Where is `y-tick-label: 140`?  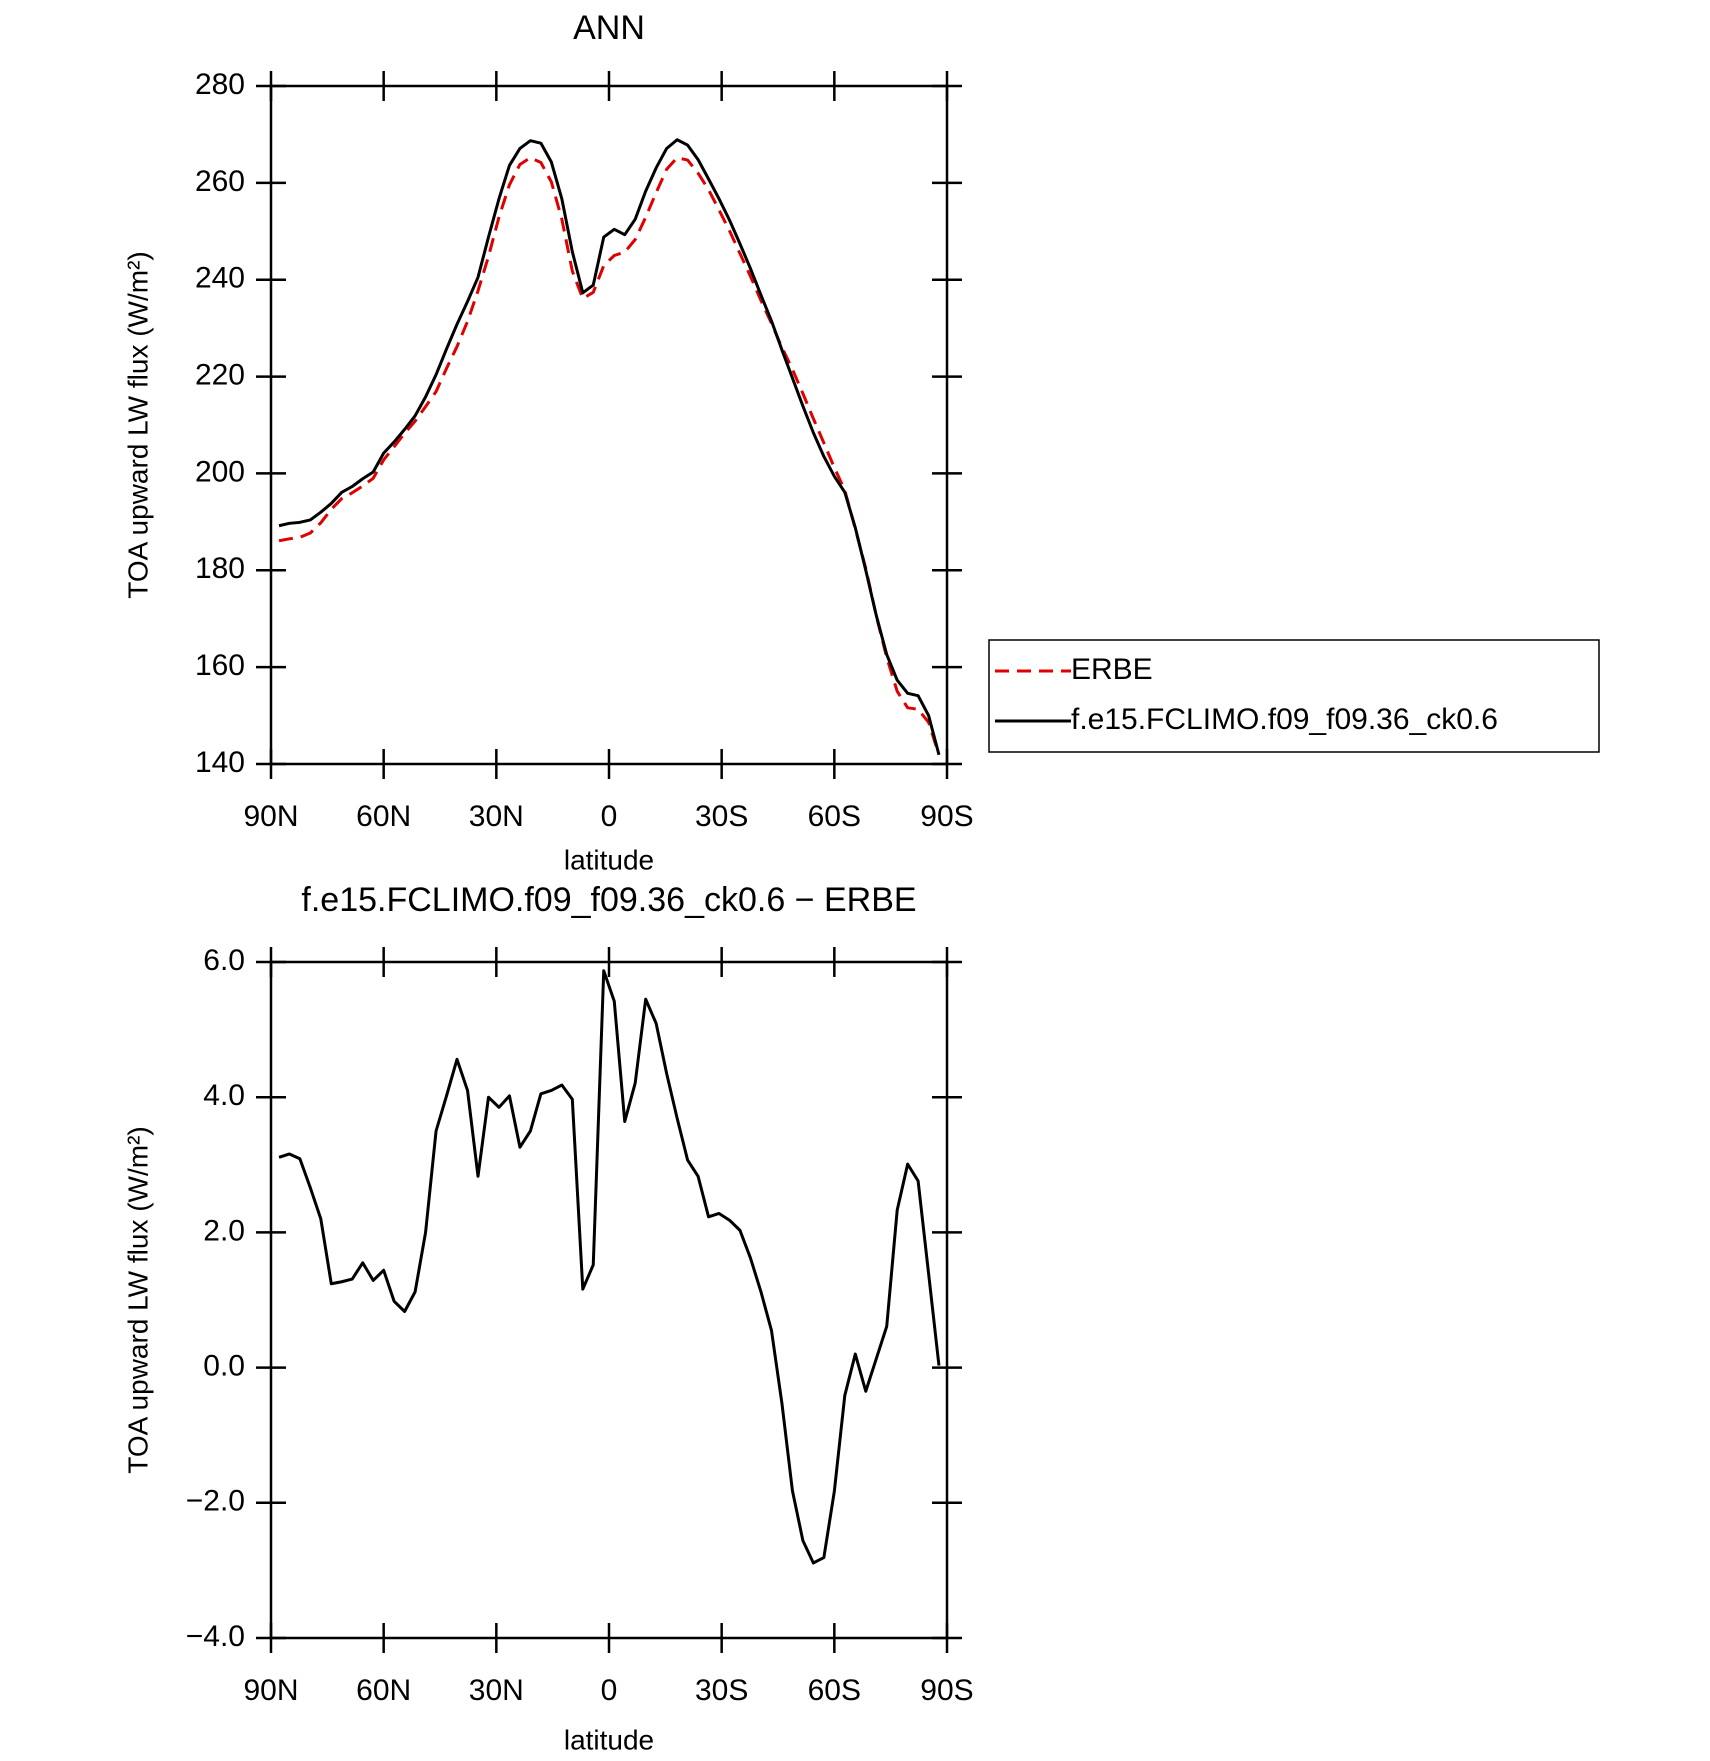 y-tick-label: 140 is located at coordinates (220, 762).